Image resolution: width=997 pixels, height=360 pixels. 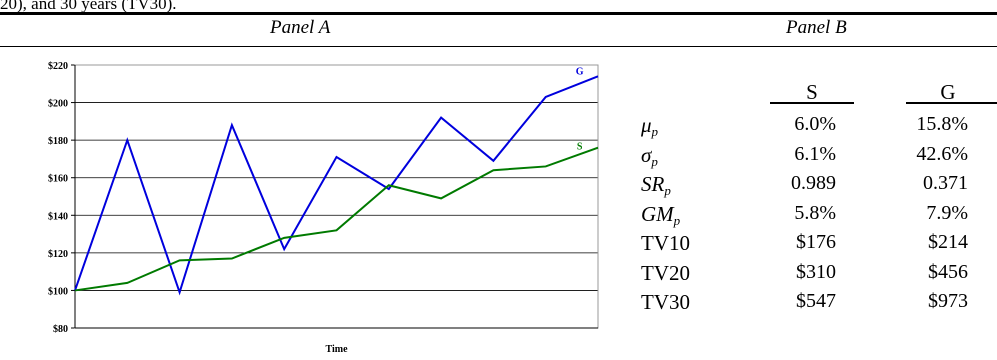 I want to click on cell-g: 15.8%, so click(x=942, y=124).